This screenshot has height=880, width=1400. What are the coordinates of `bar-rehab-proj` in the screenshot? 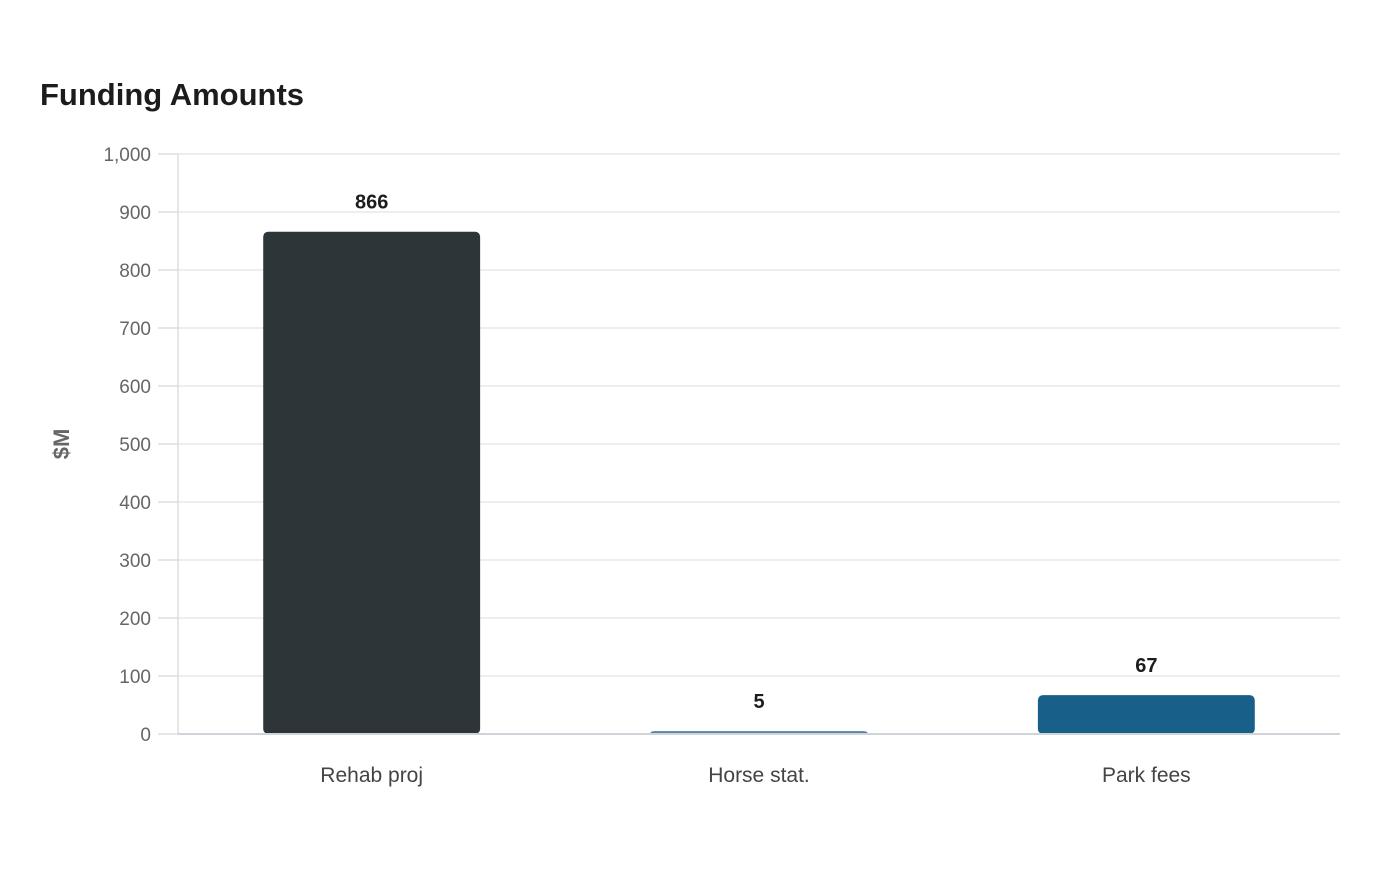 It's located at (372, 482).